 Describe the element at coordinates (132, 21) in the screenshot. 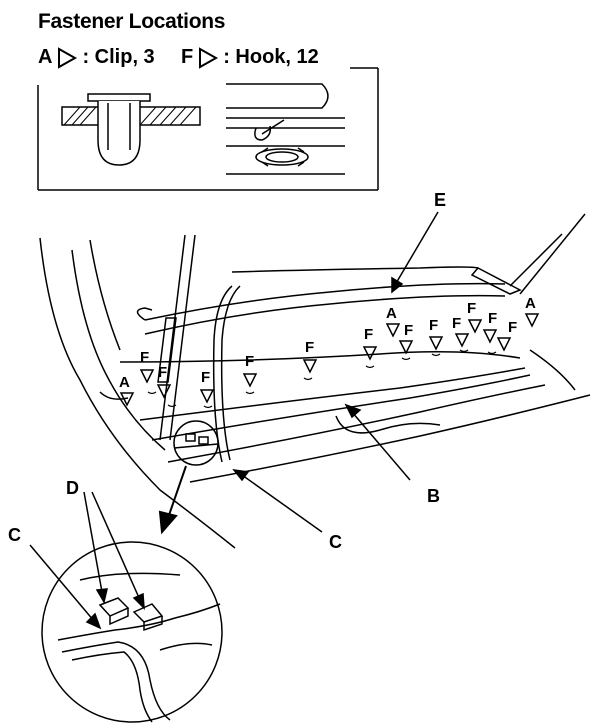

I see `diagram-heading: Fastener Locations` at that location.